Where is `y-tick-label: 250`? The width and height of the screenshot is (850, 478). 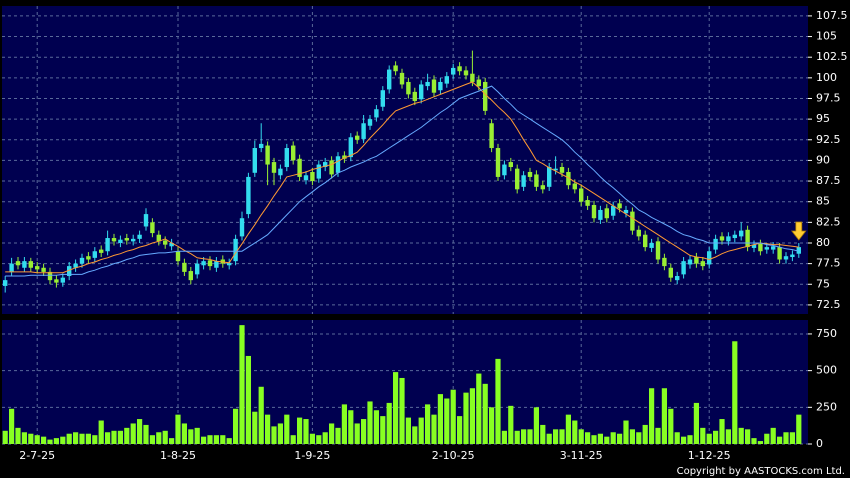
y-tick-label: 250 is located at coordinates (826, 406).